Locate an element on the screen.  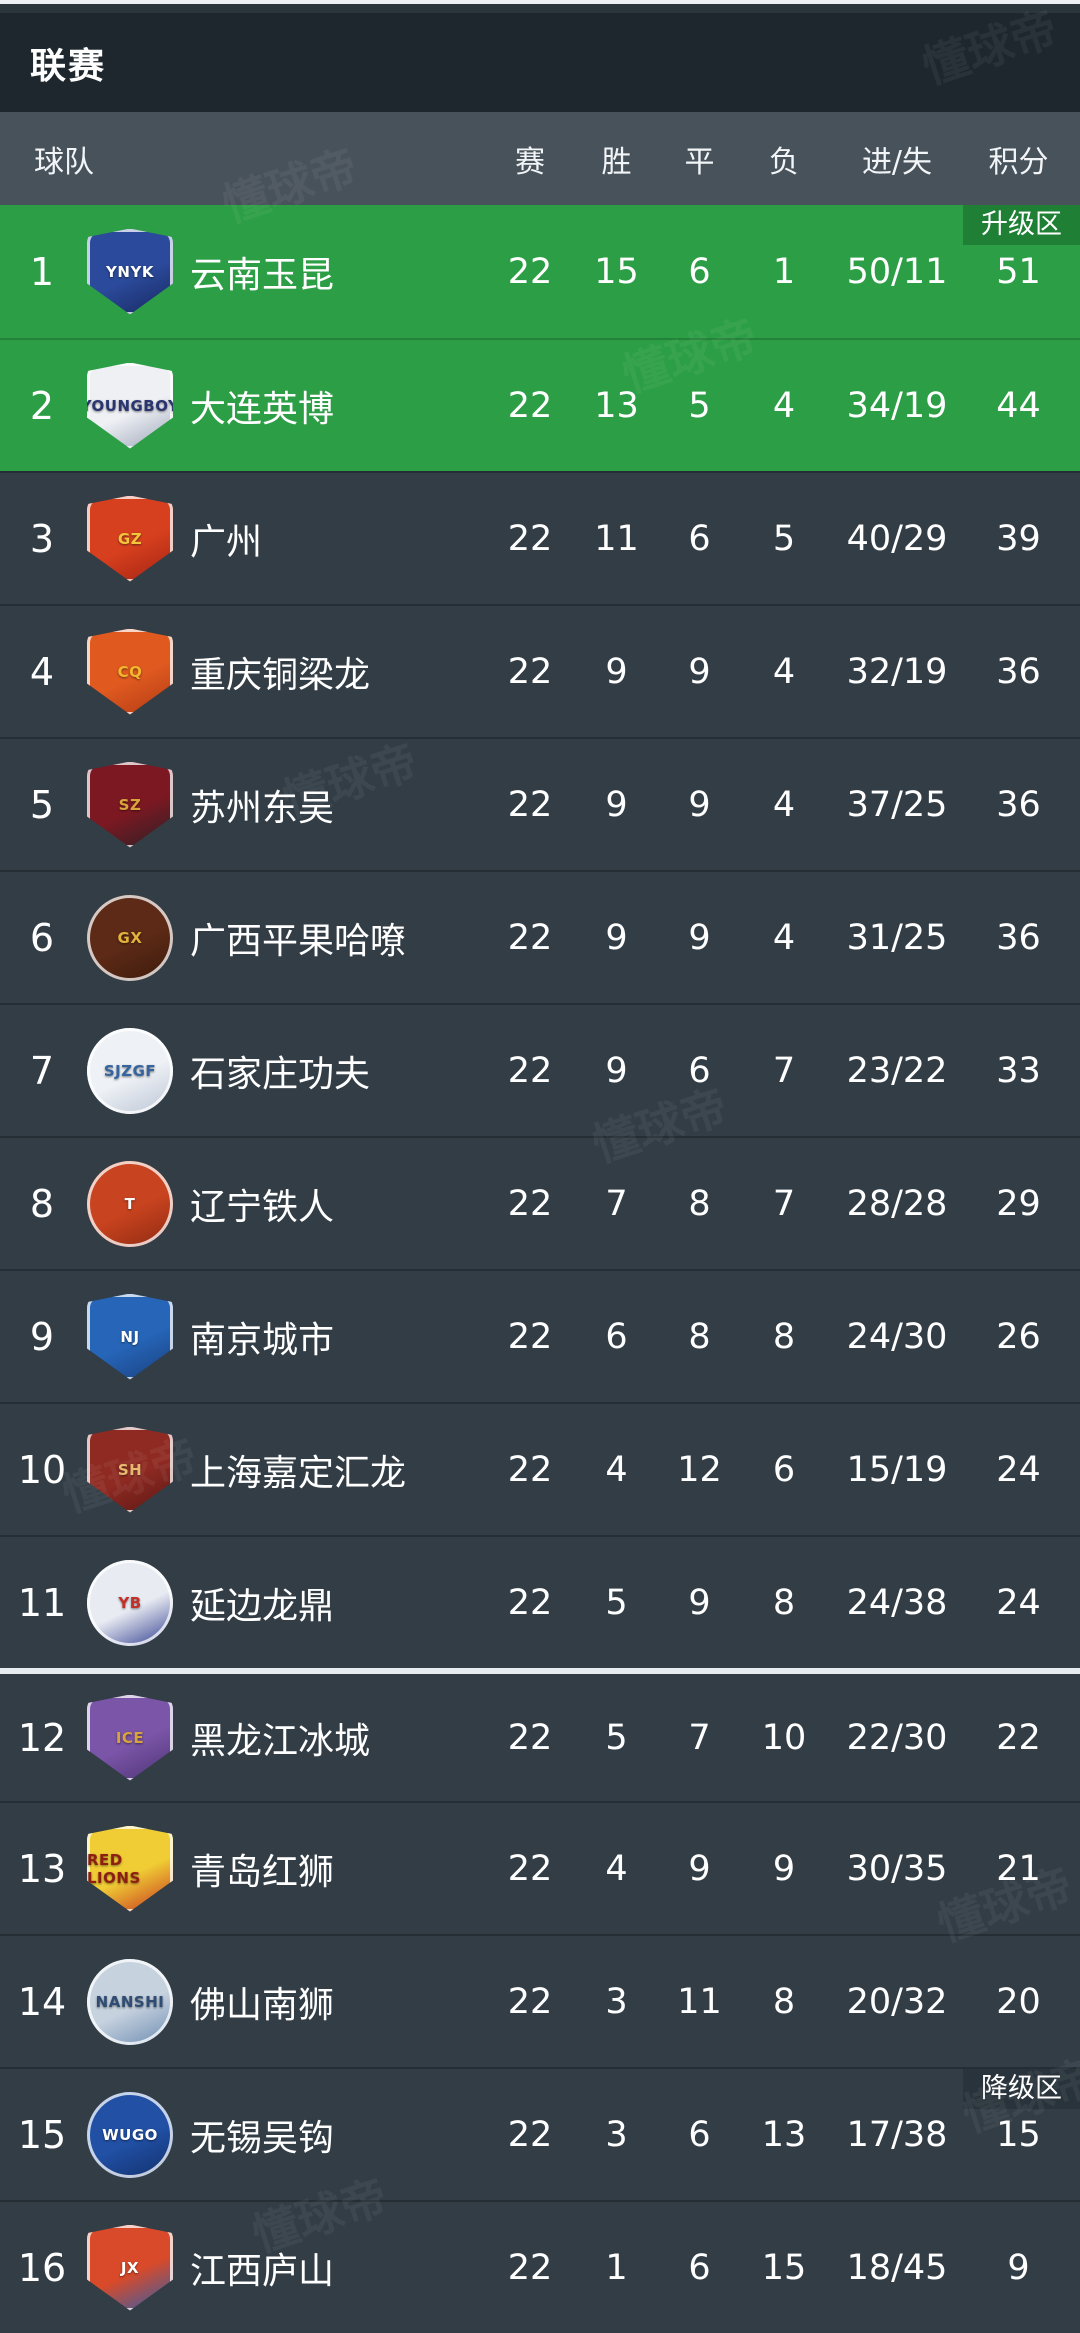
win: 13 is located at coordinates (616, 405).